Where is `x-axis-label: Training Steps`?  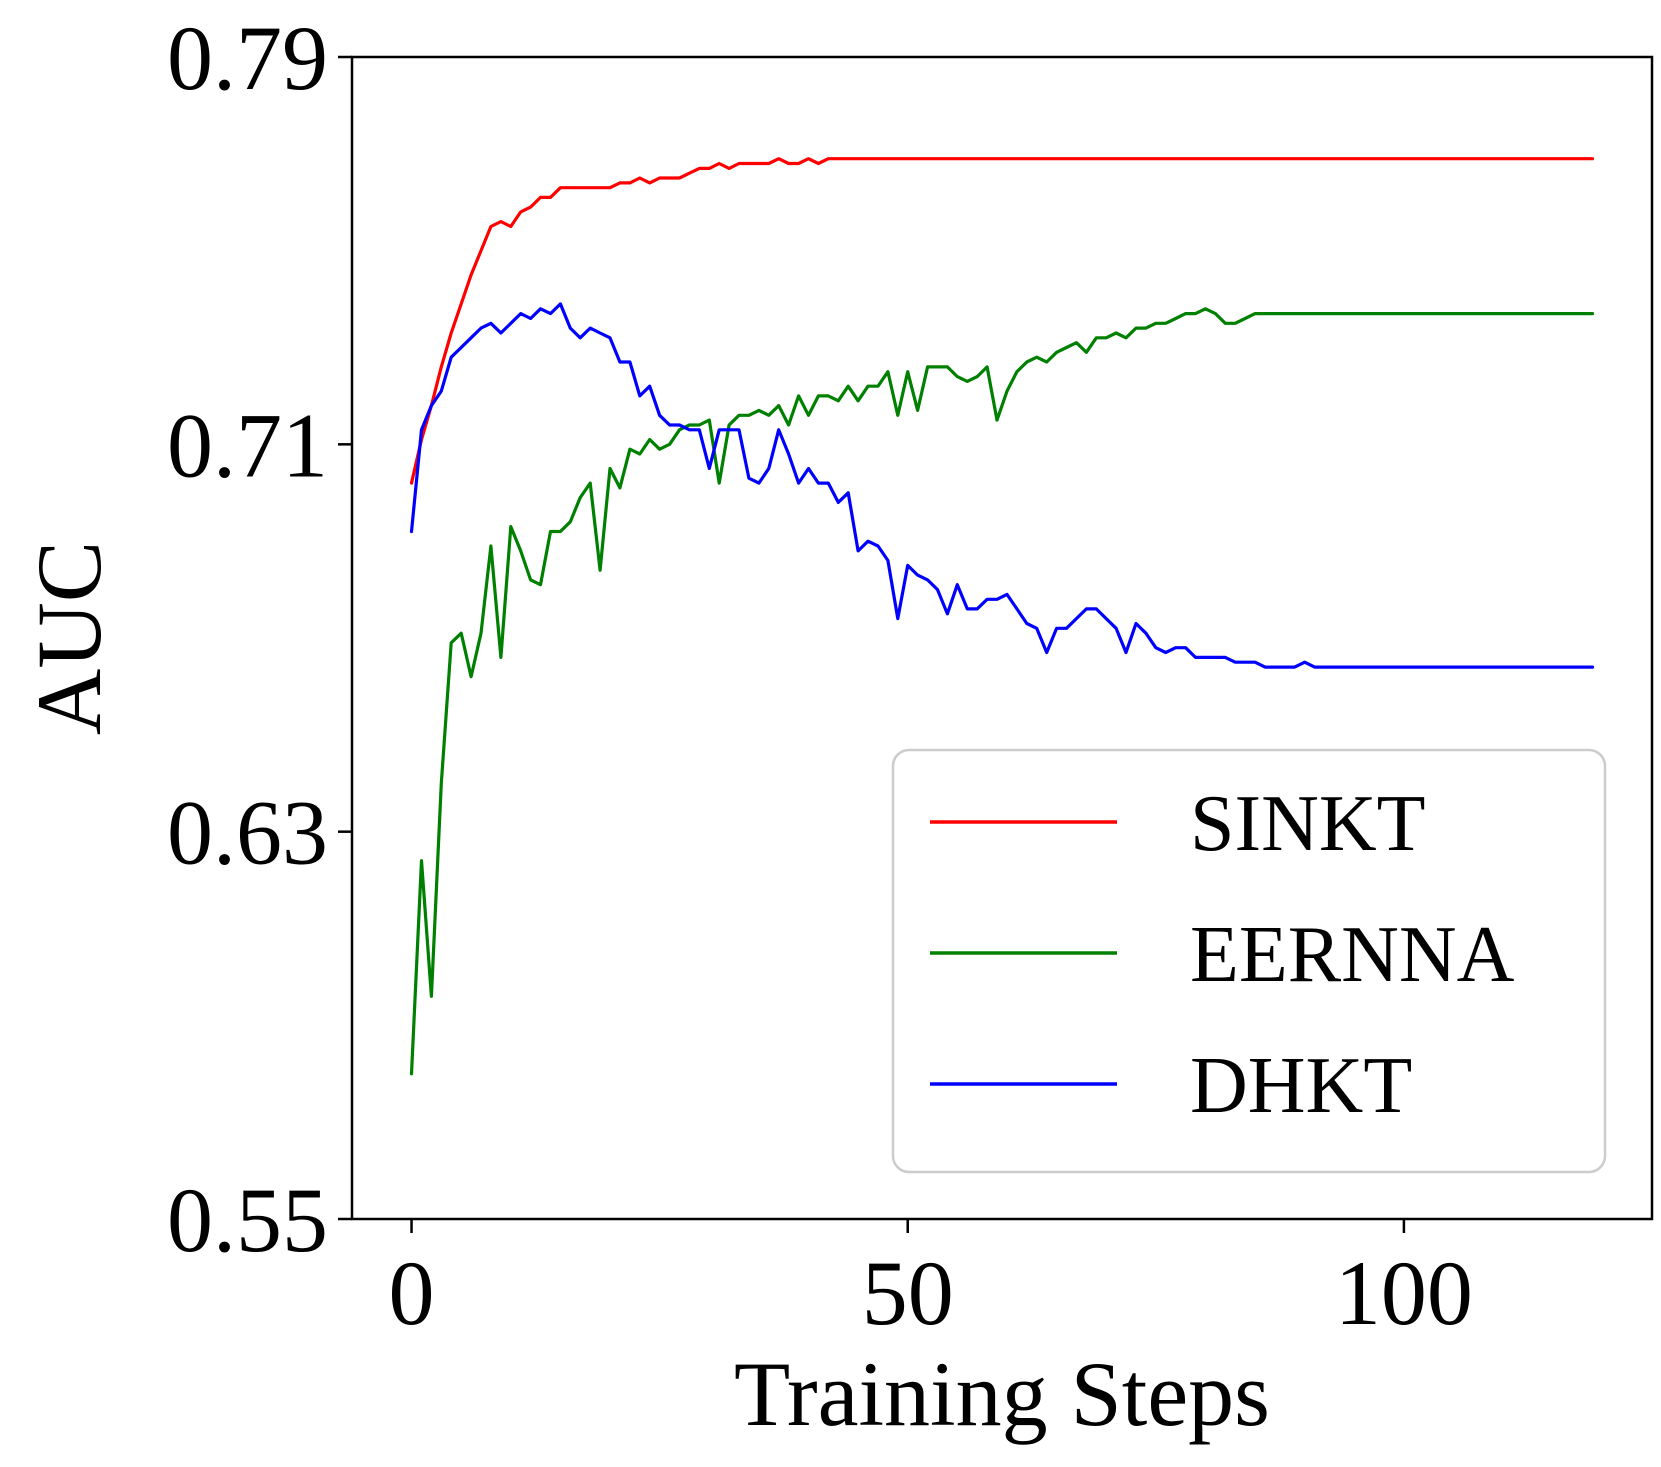 x-axis-label: Training Steps is located at coordinates (1002, 1394).